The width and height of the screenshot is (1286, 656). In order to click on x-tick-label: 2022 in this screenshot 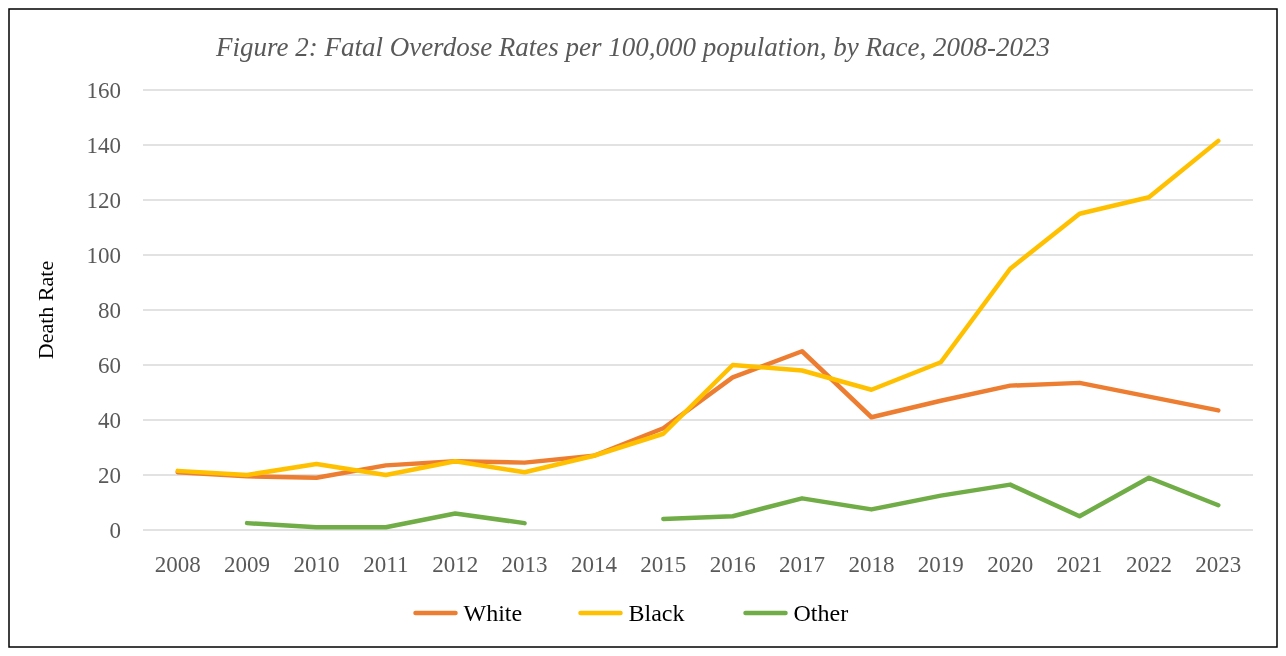, I will do `click(1148, 564)`.